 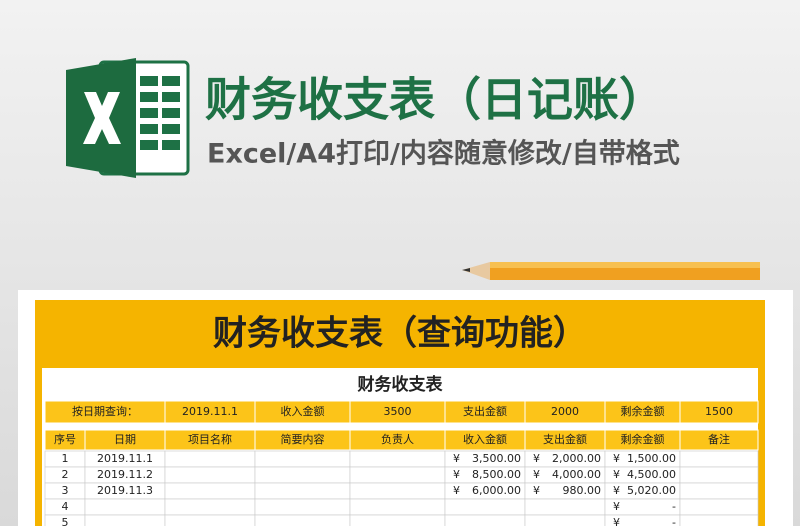 What do you see at coordinates (485, 411) in the screenshot?
I see `query-text: 支出金额` at bounding box center [485, 411].